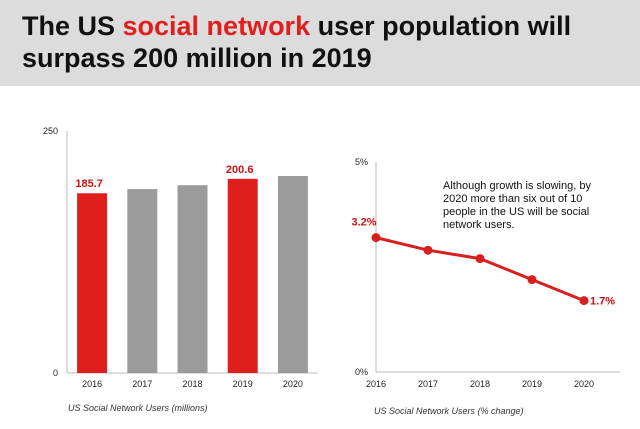  What do you see at coordinates (72, 26) in the screenshot?
I see `title-part-1: The US` at bounding box center [72, 26].